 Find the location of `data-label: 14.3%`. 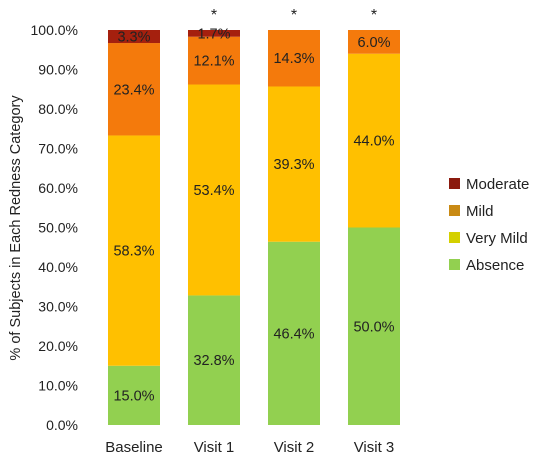

data-label: 14.3% is located at coordinates (293, 59).